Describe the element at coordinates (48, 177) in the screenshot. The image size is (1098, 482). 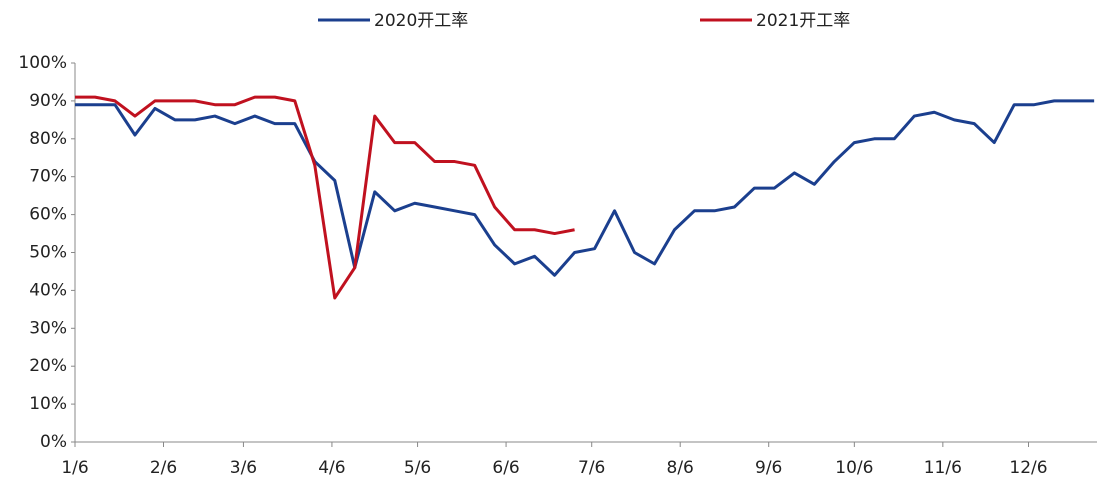
I see `y-tick-label: 70%` at that location.